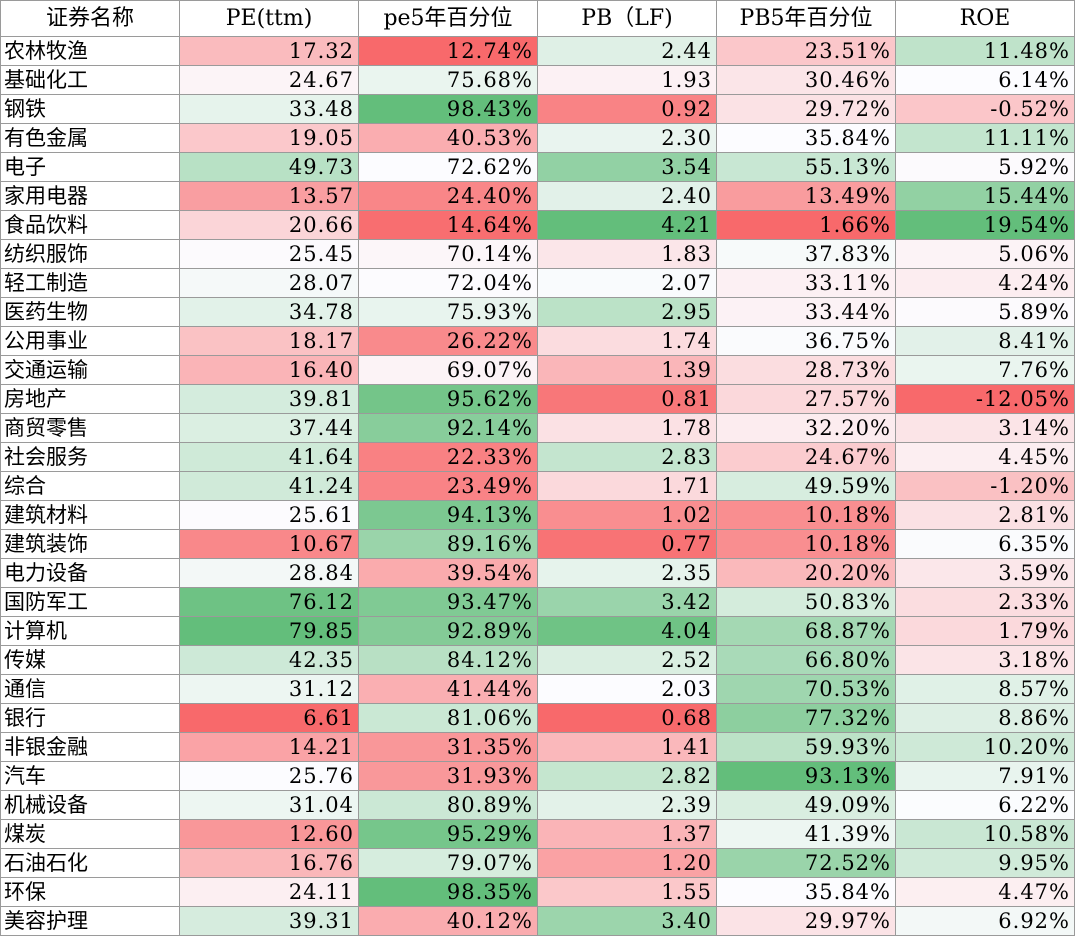 The image size is (1075, 936). What do you see at coordinates (448, 283) in the screenshot?
I see `cell-pe-5y-percentile: 72.04%` at bounding box center [448, 283].